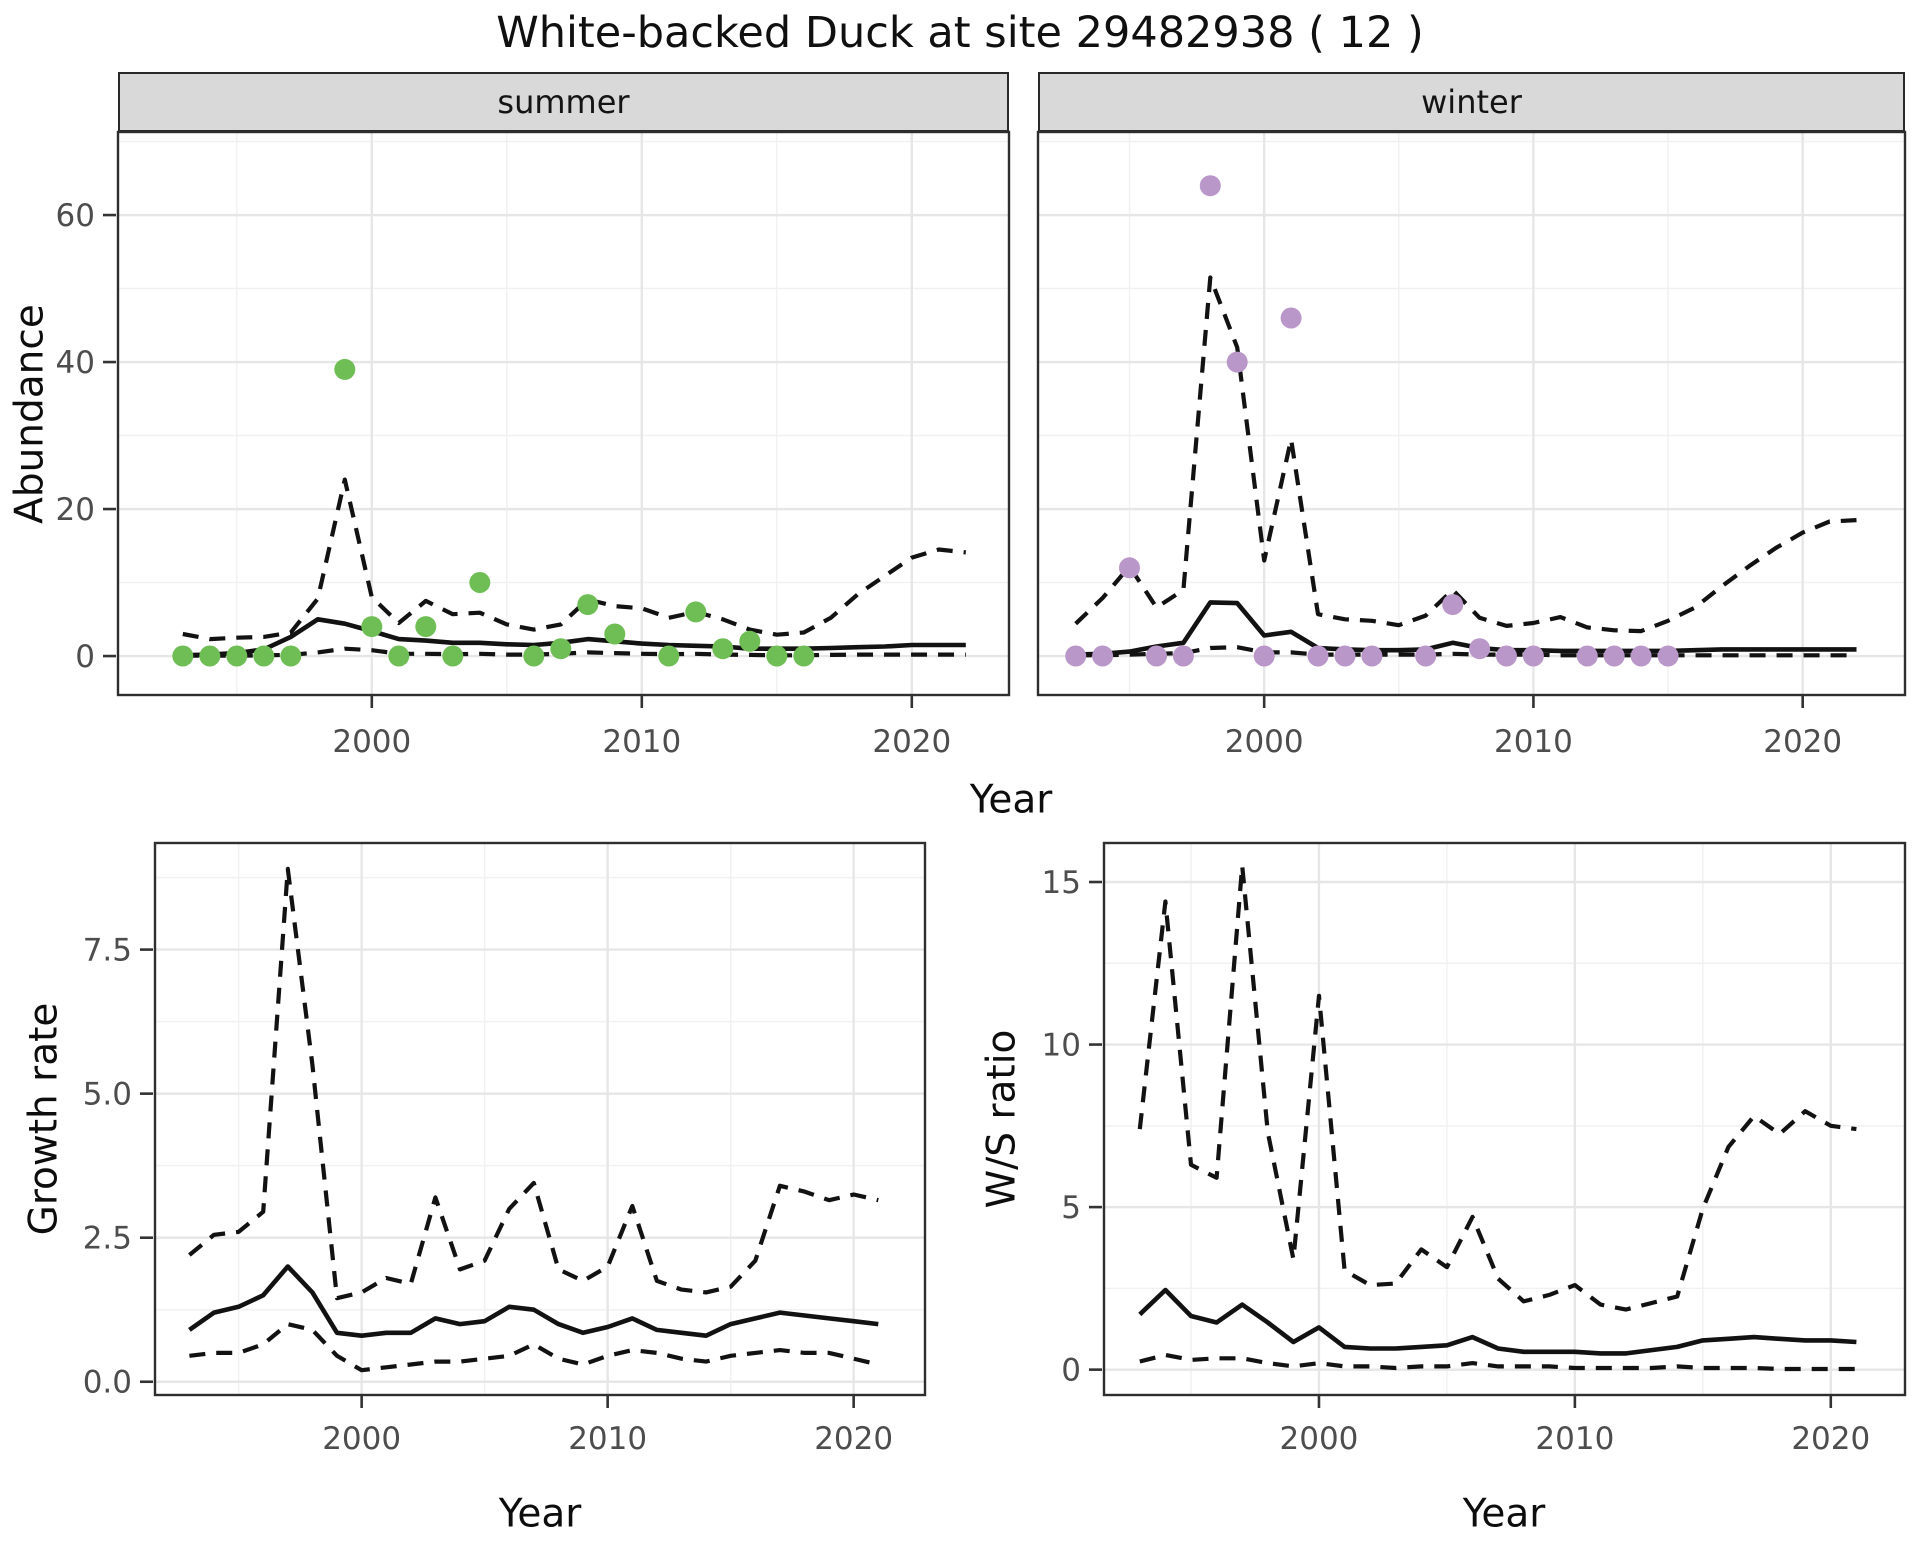  Describe the element at coordinates (1319, 1439) in the screenshot. I see `ws_ratio-x-tick-label: 2000` at that location.